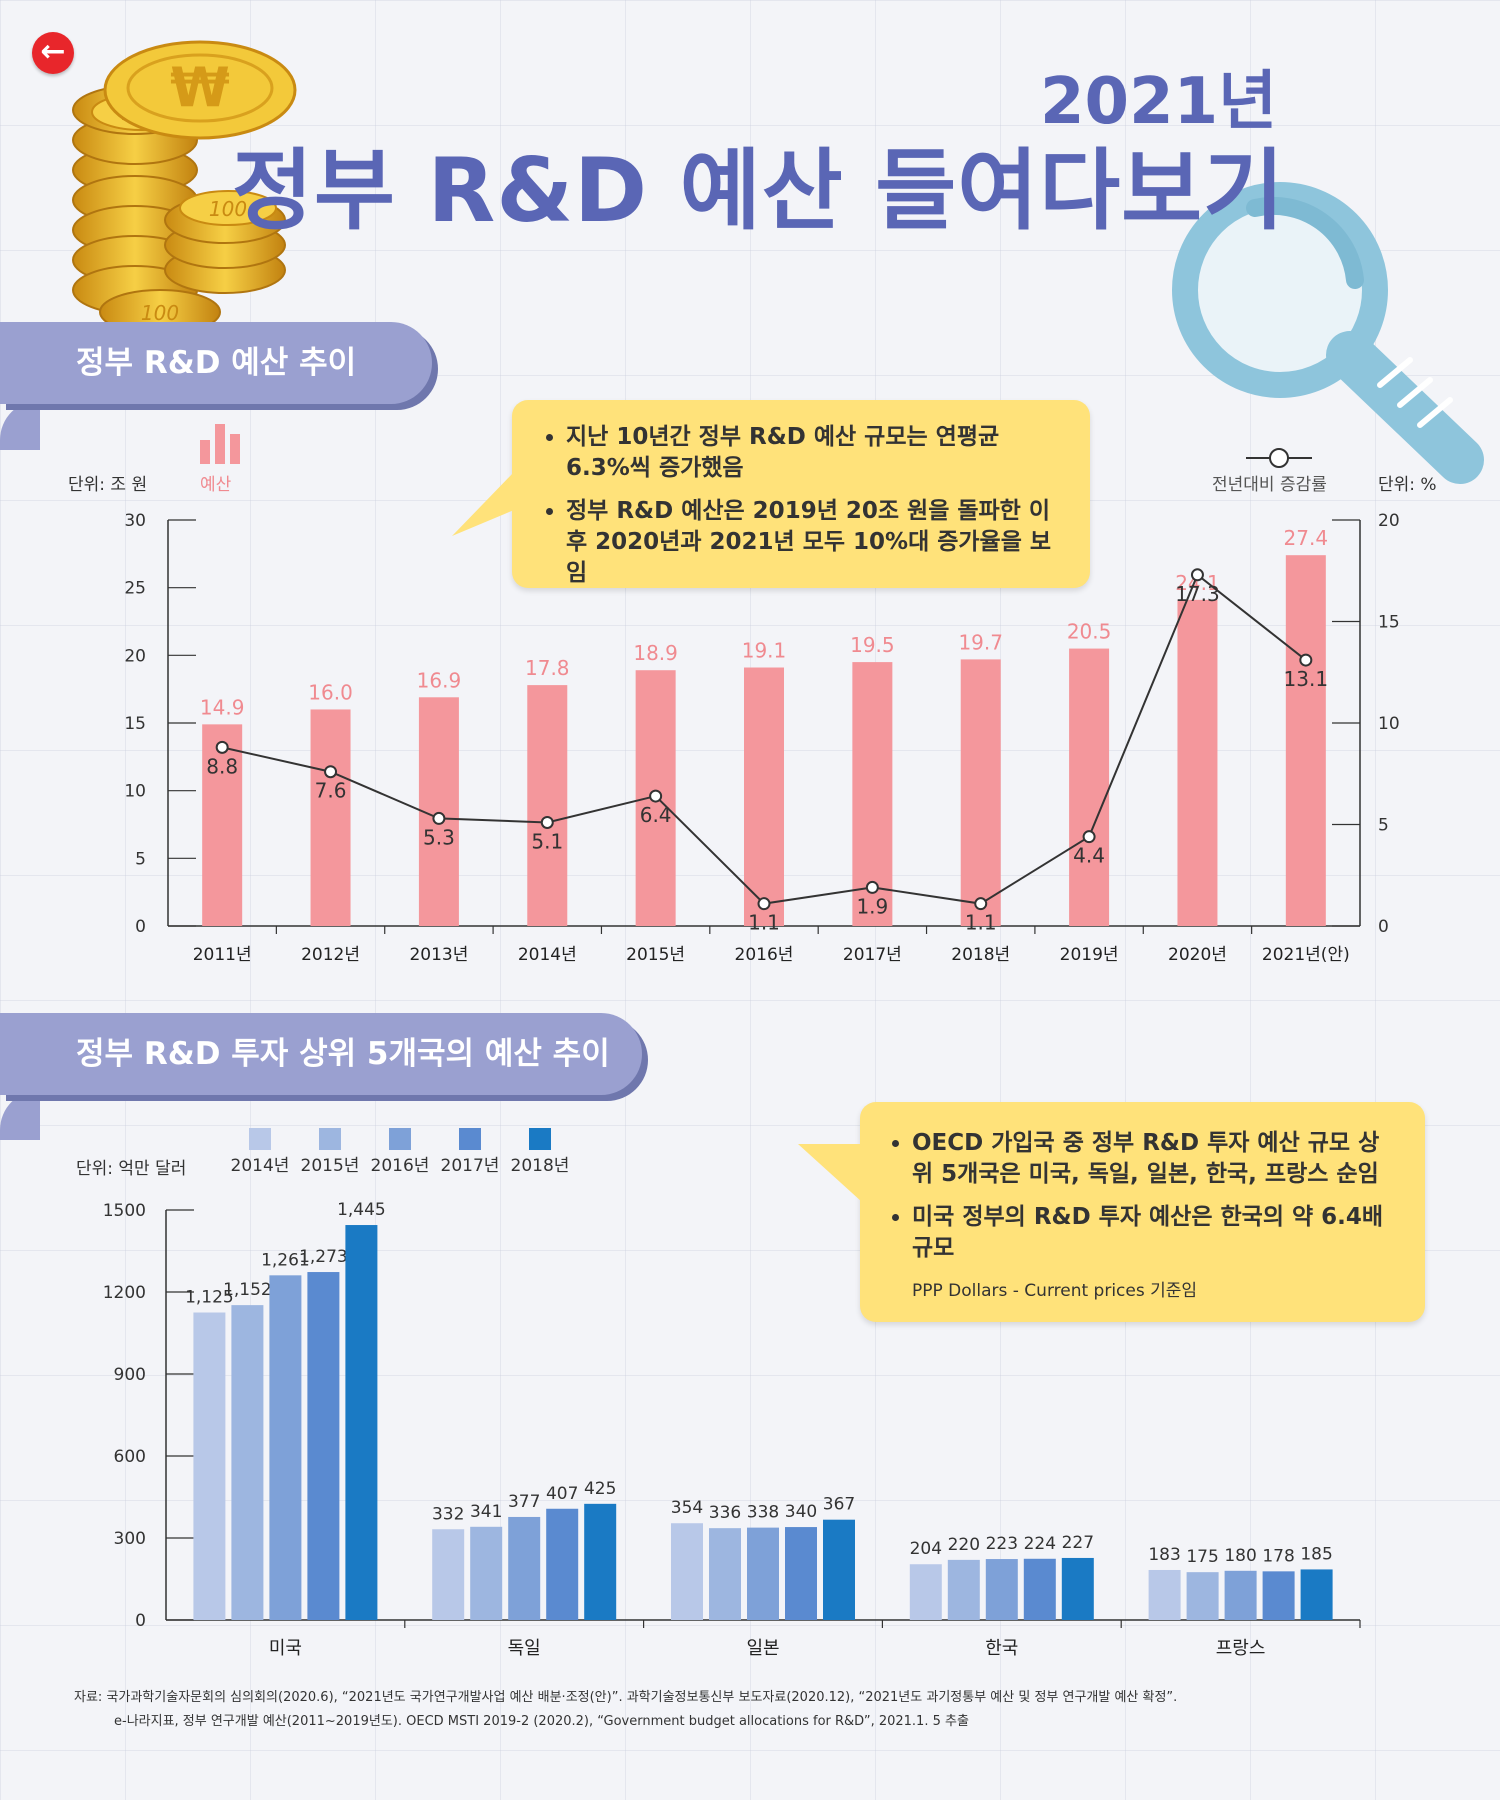 The width and height of the screenshot is (1500, 1800). I want to click on unit-left-2: 단위: 억만 달러, so click(131, 1169).